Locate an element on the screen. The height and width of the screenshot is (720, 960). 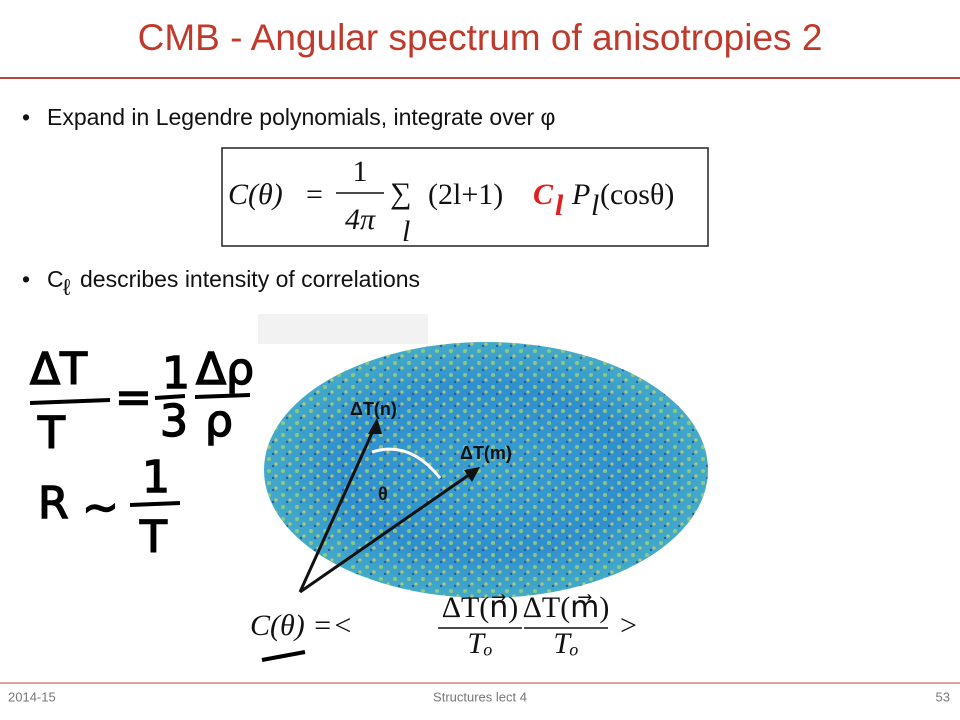
corr-close: > is located at coordinates (628, 625).